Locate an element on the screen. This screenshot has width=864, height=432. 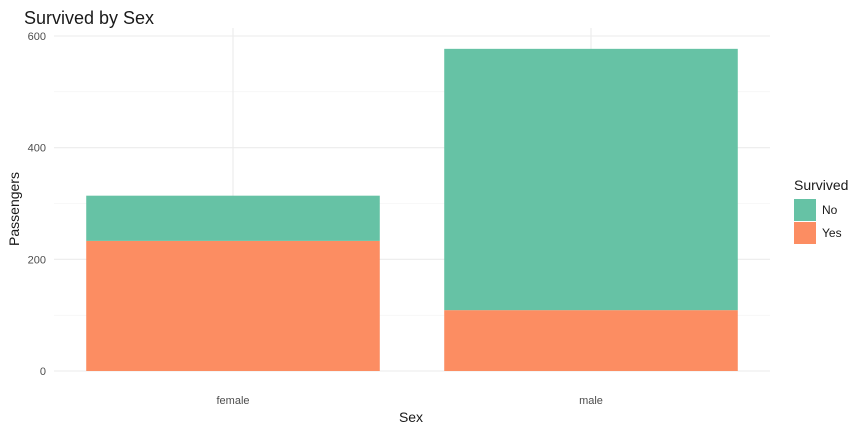
y-tick-label: 0 is located at coordinates (43, 372).